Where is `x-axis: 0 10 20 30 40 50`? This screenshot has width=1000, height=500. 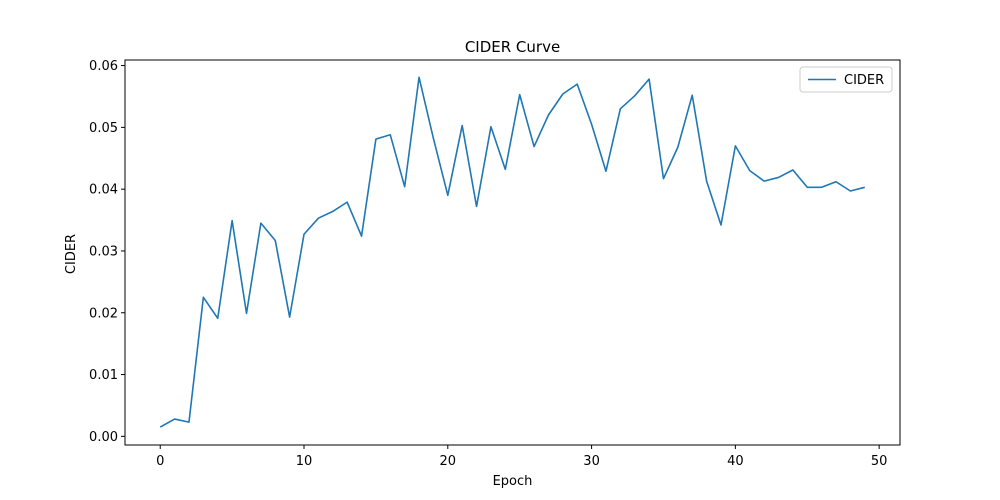 x-axis: 0 10 20 30 40 50 is located at coordinates (521, 457).